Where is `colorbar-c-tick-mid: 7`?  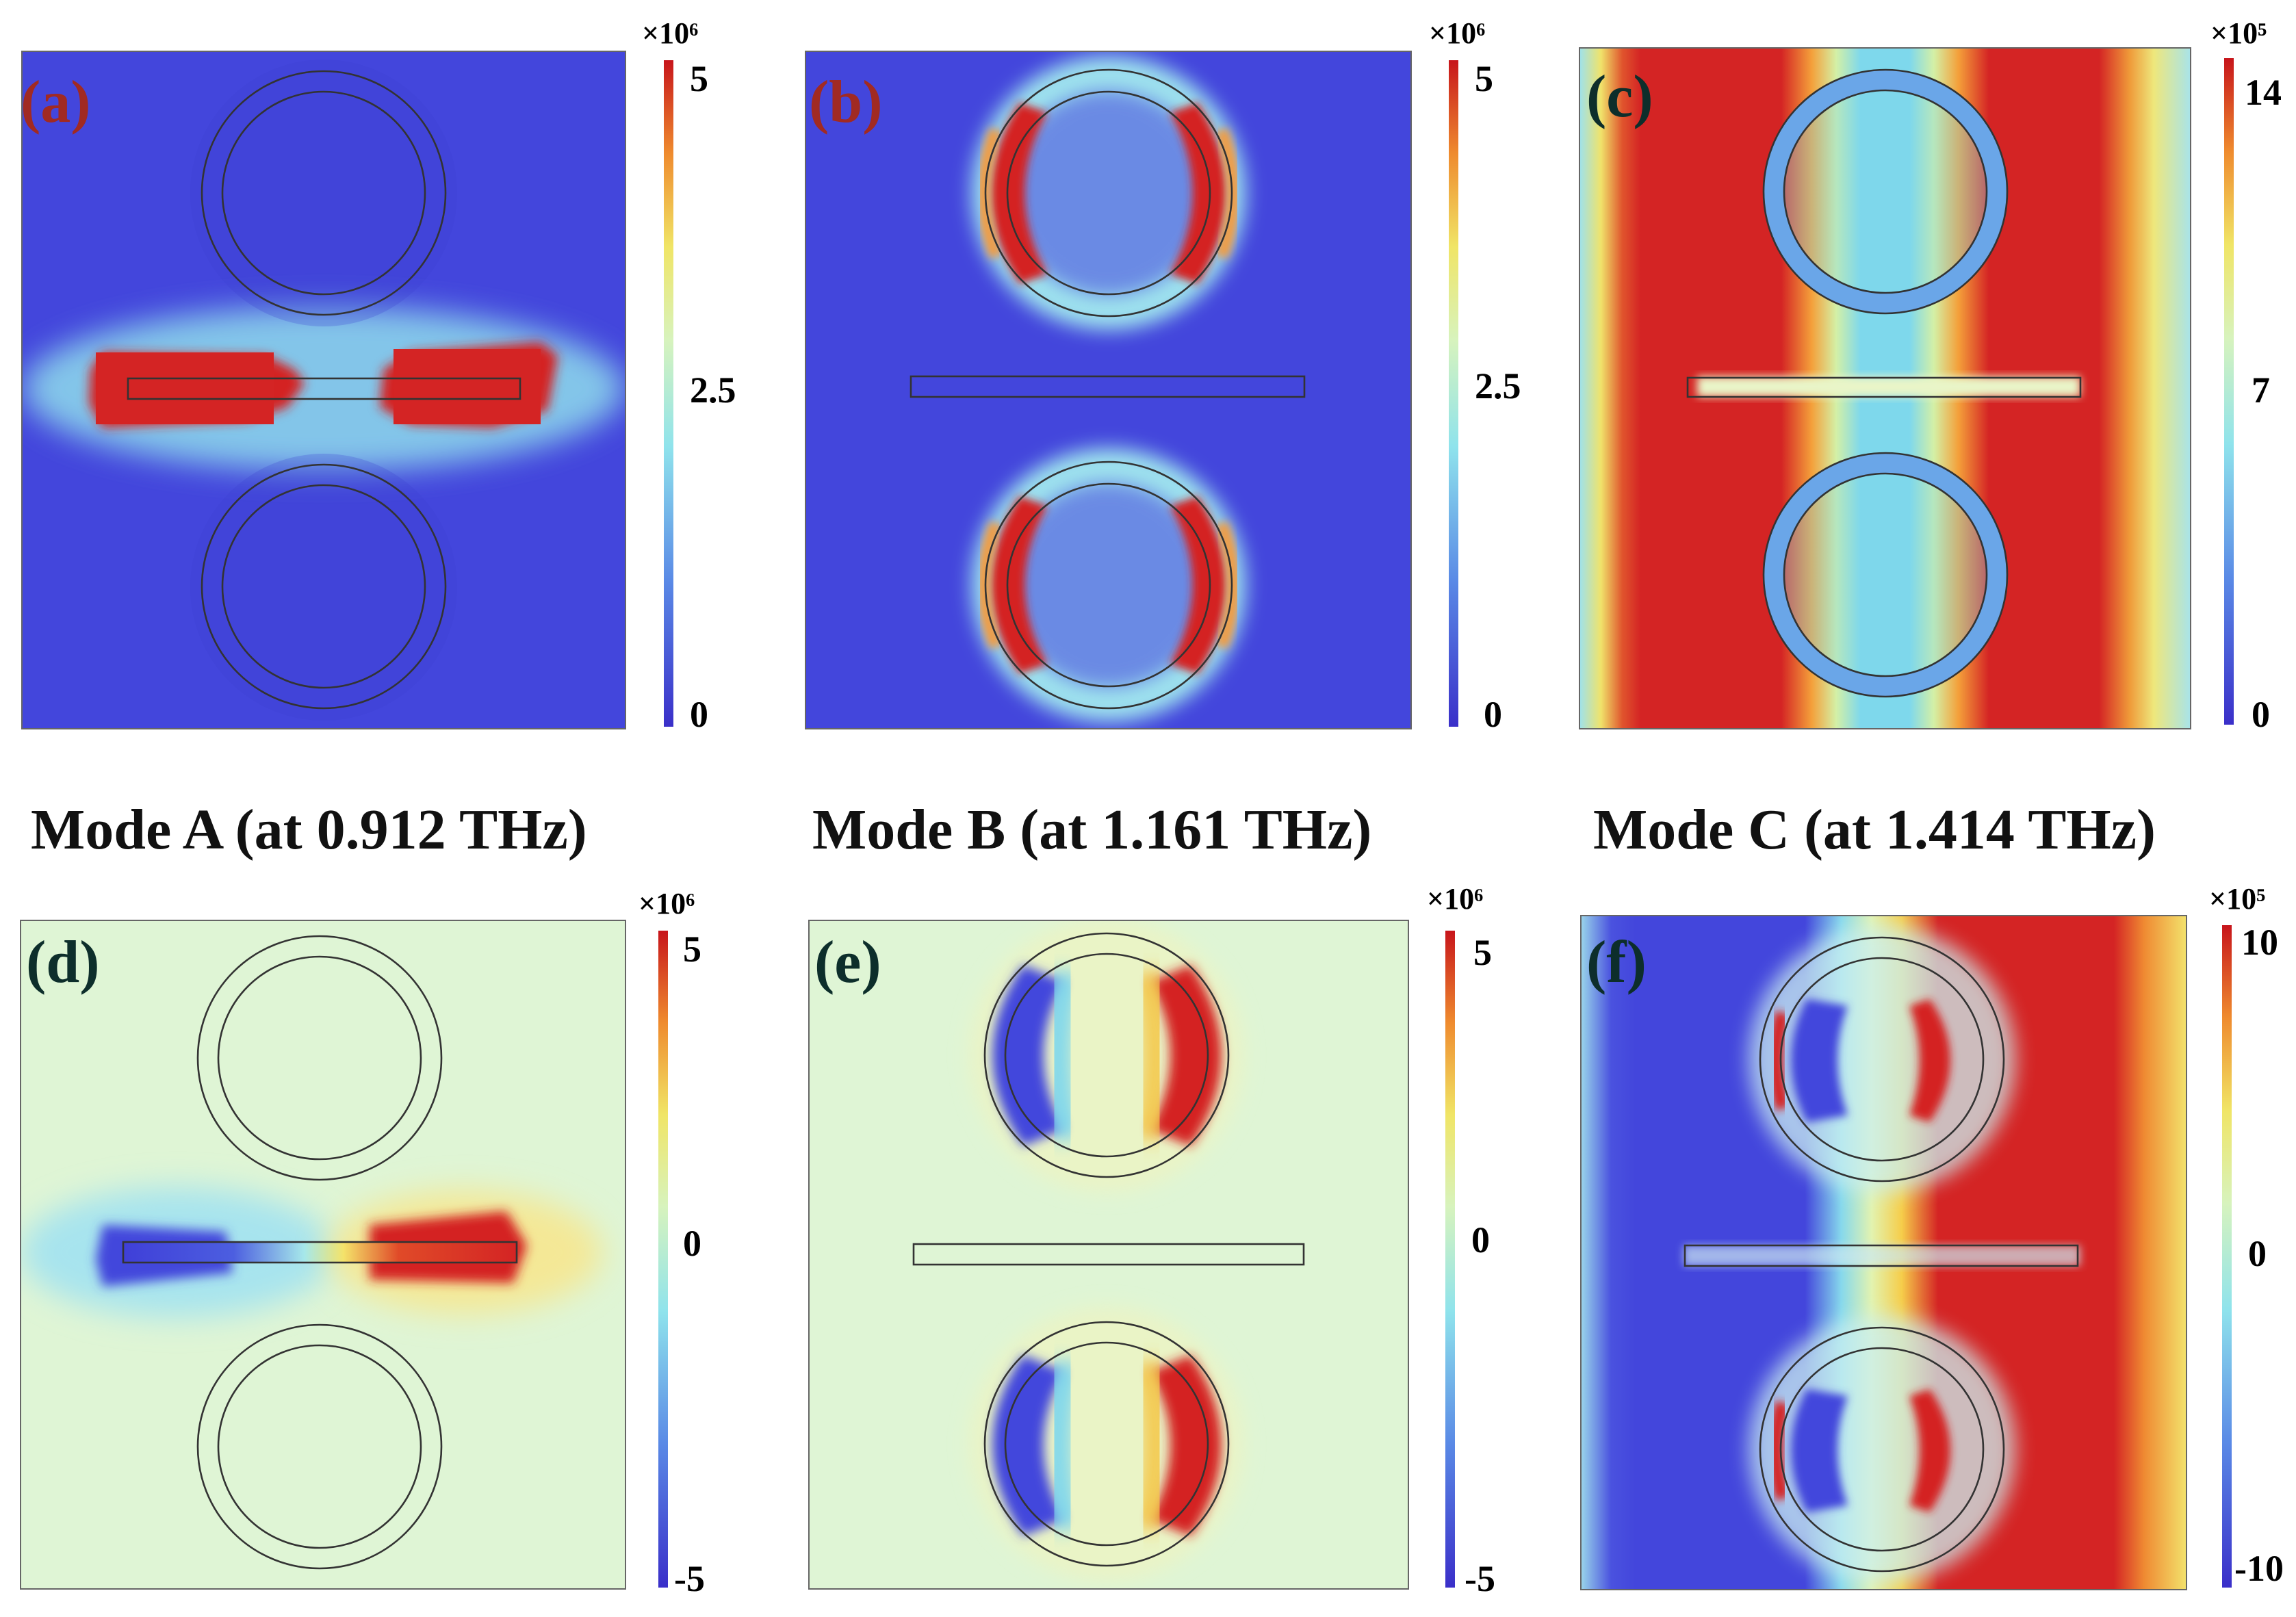
colorbar-c-tick-mid: 7 is located at coordinates (2261, 390).